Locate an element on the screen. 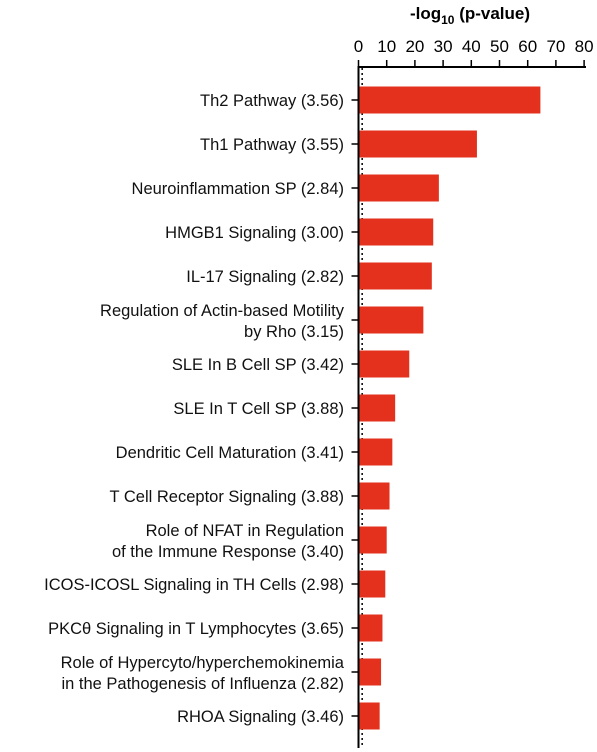 This screenshot has height=752, width=597. x-tick-label: 80 is located at coordinates (584, 46).